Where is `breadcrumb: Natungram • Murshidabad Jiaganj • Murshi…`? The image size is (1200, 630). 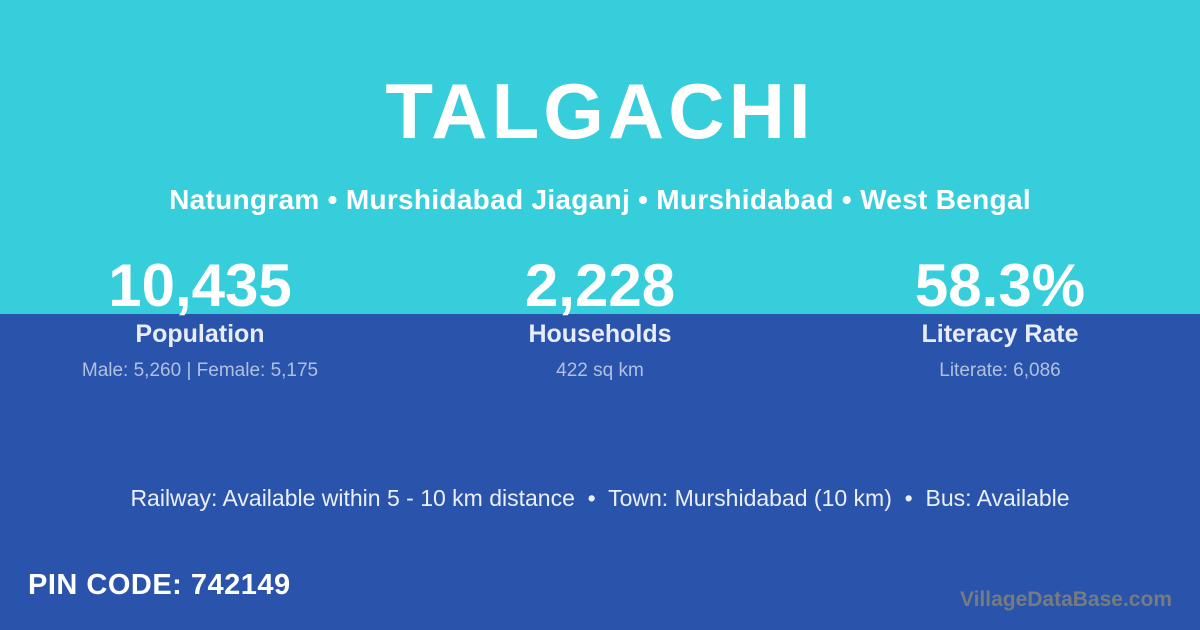 breadcrumb: Natungram • Murshidabad Jiaganj • Murshi… is located at coordinates (600, 199).